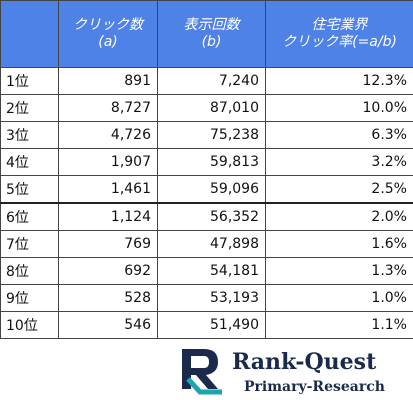  Describe the element at coordinates (339, 271) in the screenshot. I see `value-cell: 1.3%` at that location.